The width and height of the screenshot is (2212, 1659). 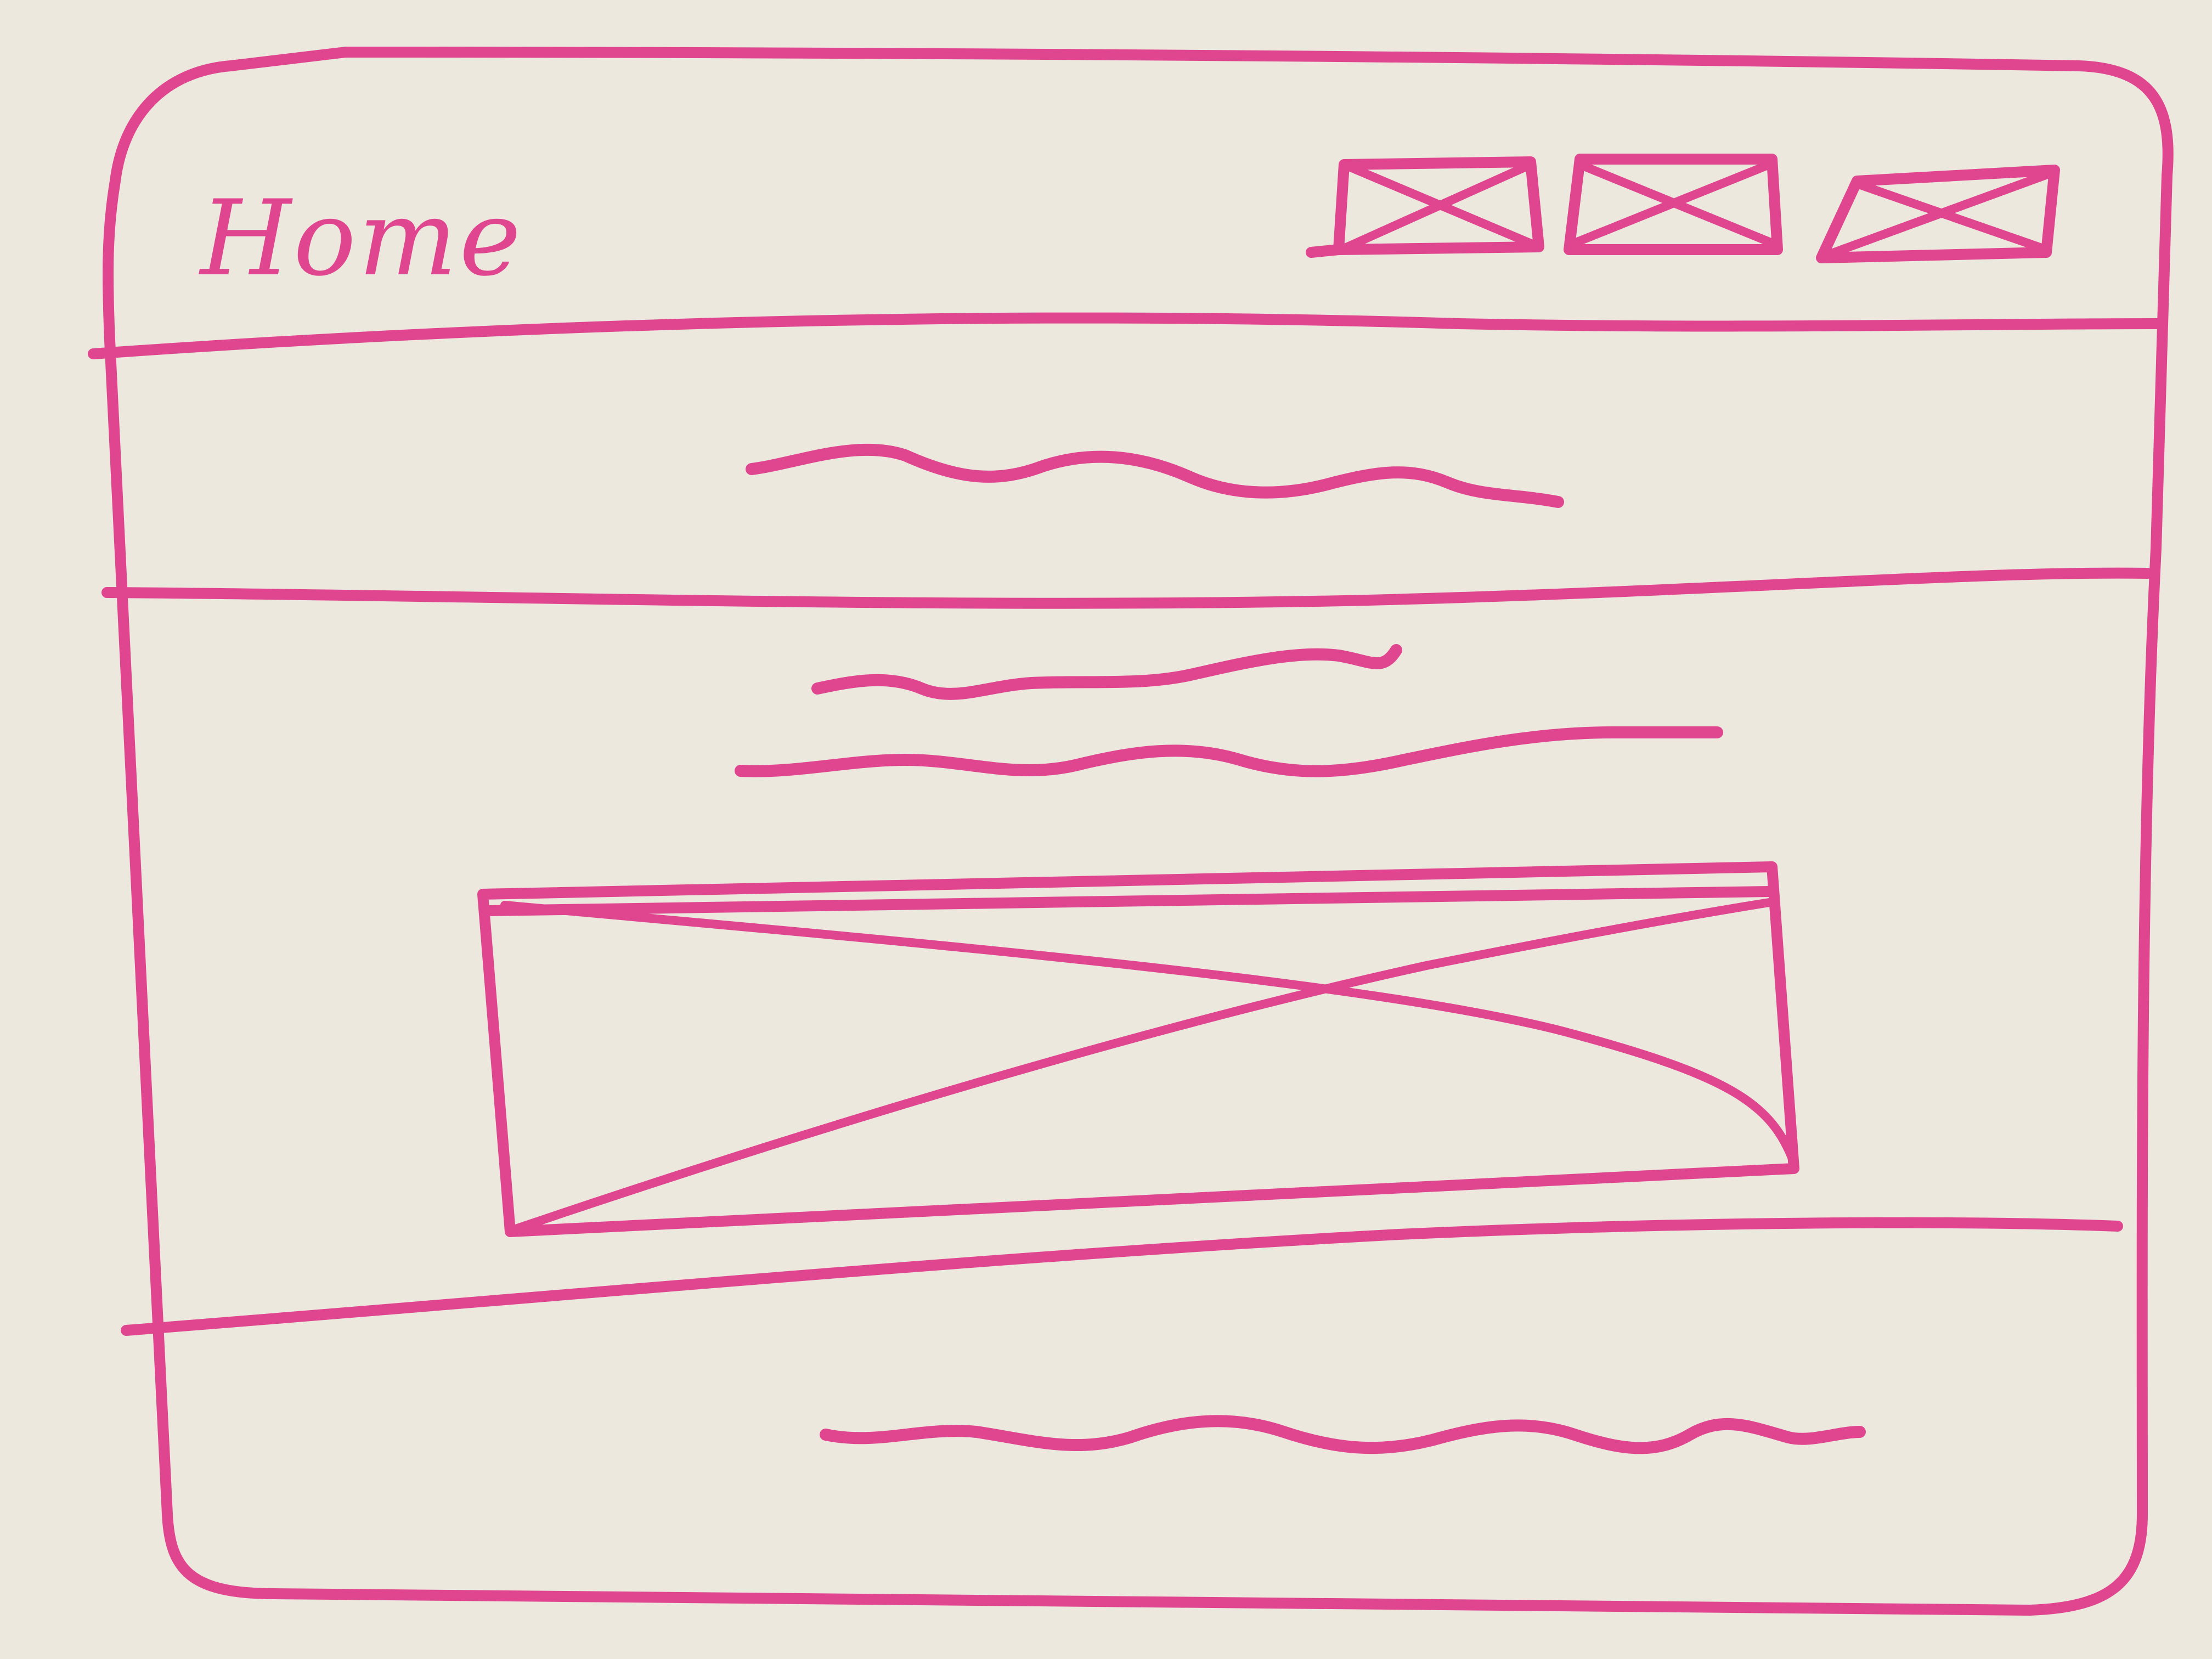 I want to click on header: Home, so click(x=1126, y=256).